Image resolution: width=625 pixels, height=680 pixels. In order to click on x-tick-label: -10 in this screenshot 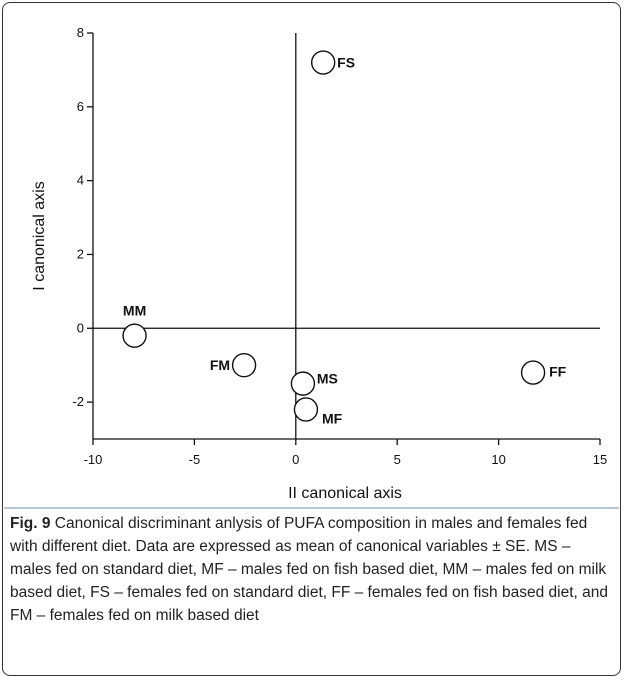, I will do `click(93, 459)`.